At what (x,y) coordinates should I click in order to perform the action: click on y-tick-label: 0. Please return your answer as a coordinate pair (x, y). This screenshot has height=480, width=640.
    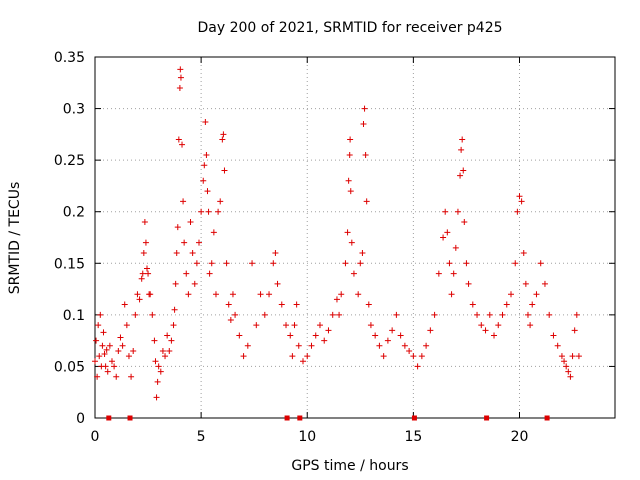
    Looking at the image, I should click on (80, 419).